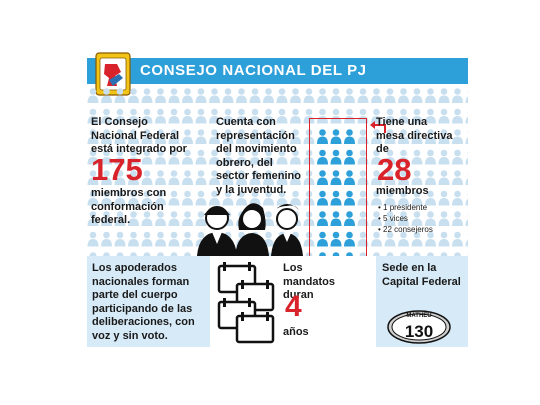 The height and width of the screenshot is (405, 540). I want to click on badge-street-text: MATHEU, so click(418, 316).